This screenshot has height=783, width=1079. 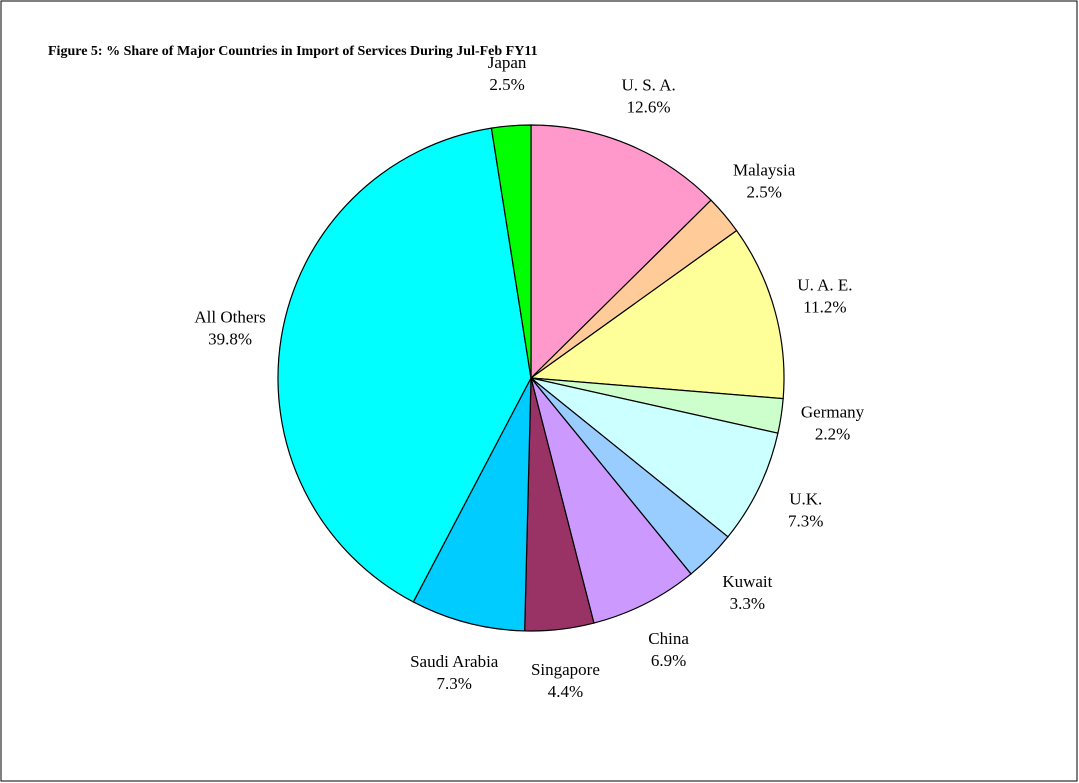 What do you see at coordinates (747, 581) in the screenshot?
I see `slice-label: Kuwait` at bounding box center [747, 581].